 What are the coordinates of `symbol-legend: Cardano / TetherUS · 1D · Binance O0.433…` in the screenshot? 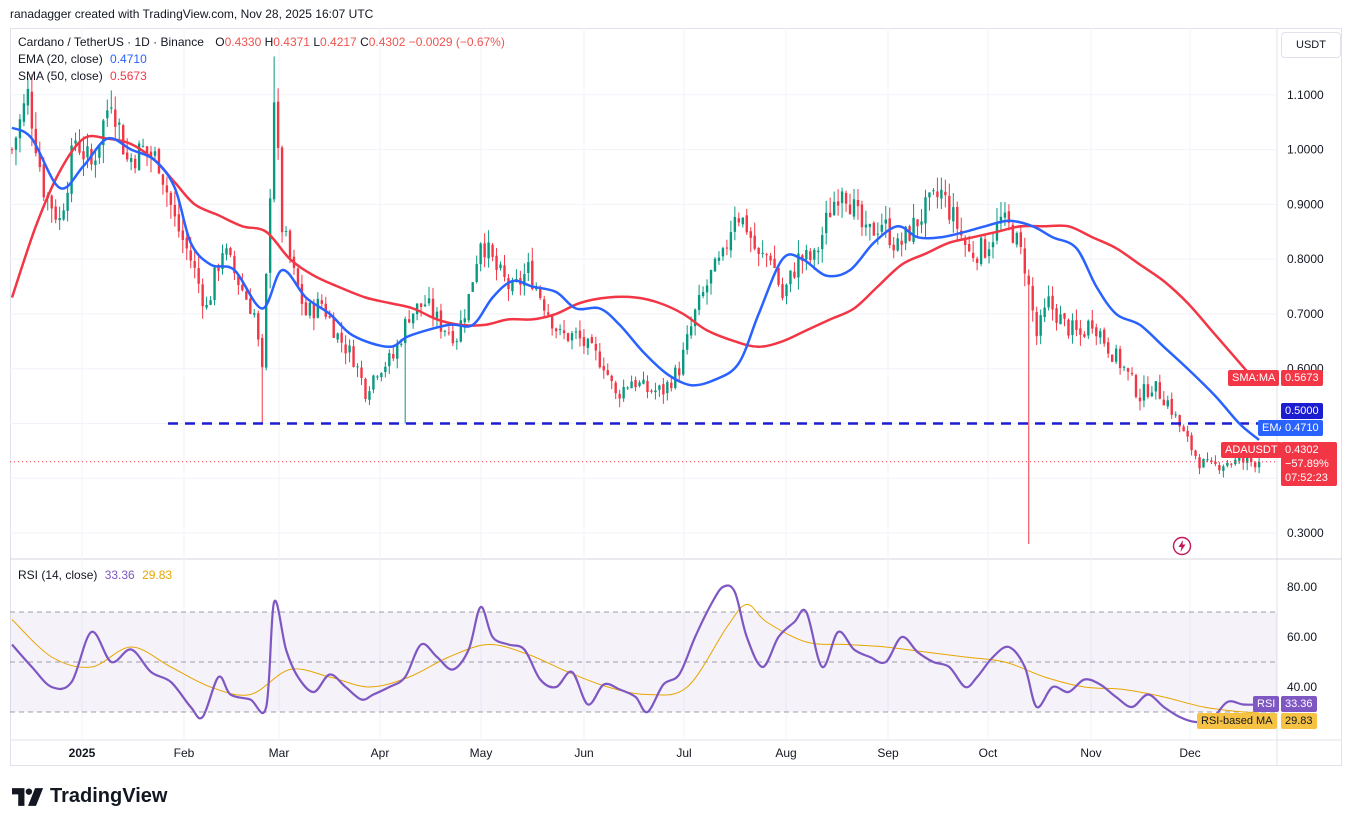 It's located at (261, 42).